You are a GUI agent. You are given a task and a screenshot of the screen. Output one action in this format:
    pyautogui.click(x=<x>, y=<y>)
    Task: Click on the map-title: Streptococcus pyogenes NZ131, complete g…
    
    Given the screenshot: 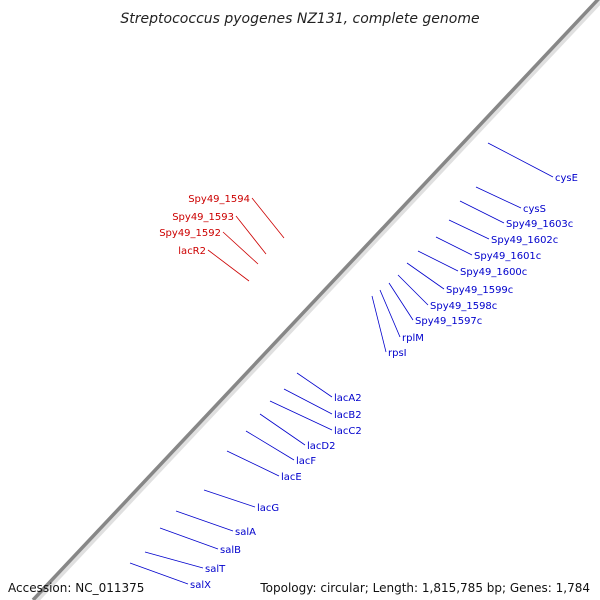 What is the action you would take?
    pyautogui.click(x=299, y=19)
    